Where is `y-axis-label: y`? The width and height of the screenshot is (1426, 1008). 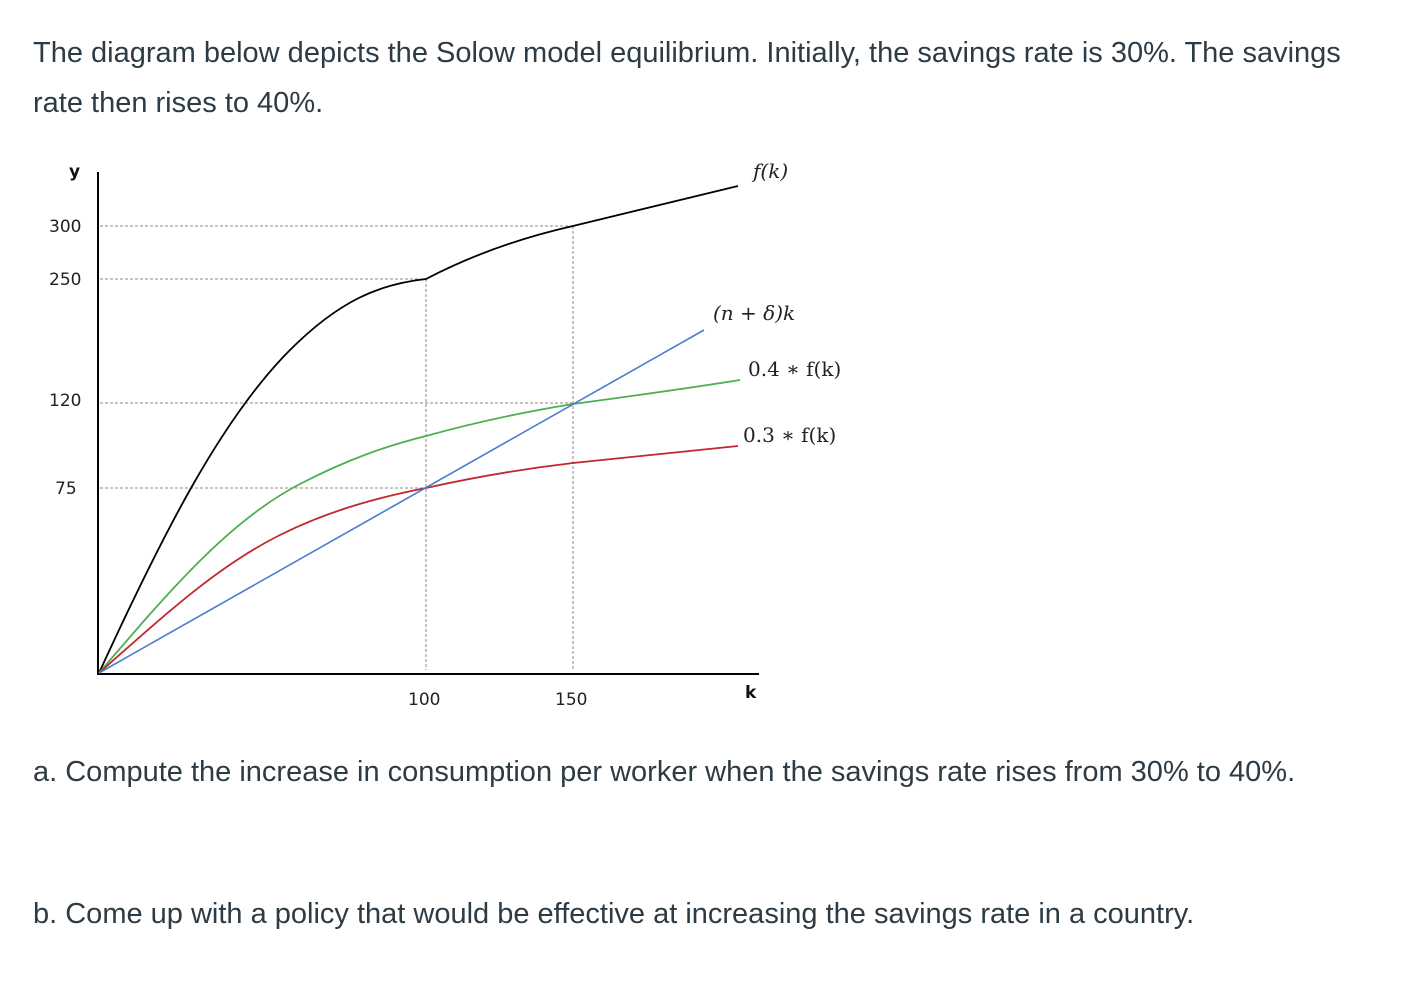
y-axis-label: y is located at coordinates (74, 172).